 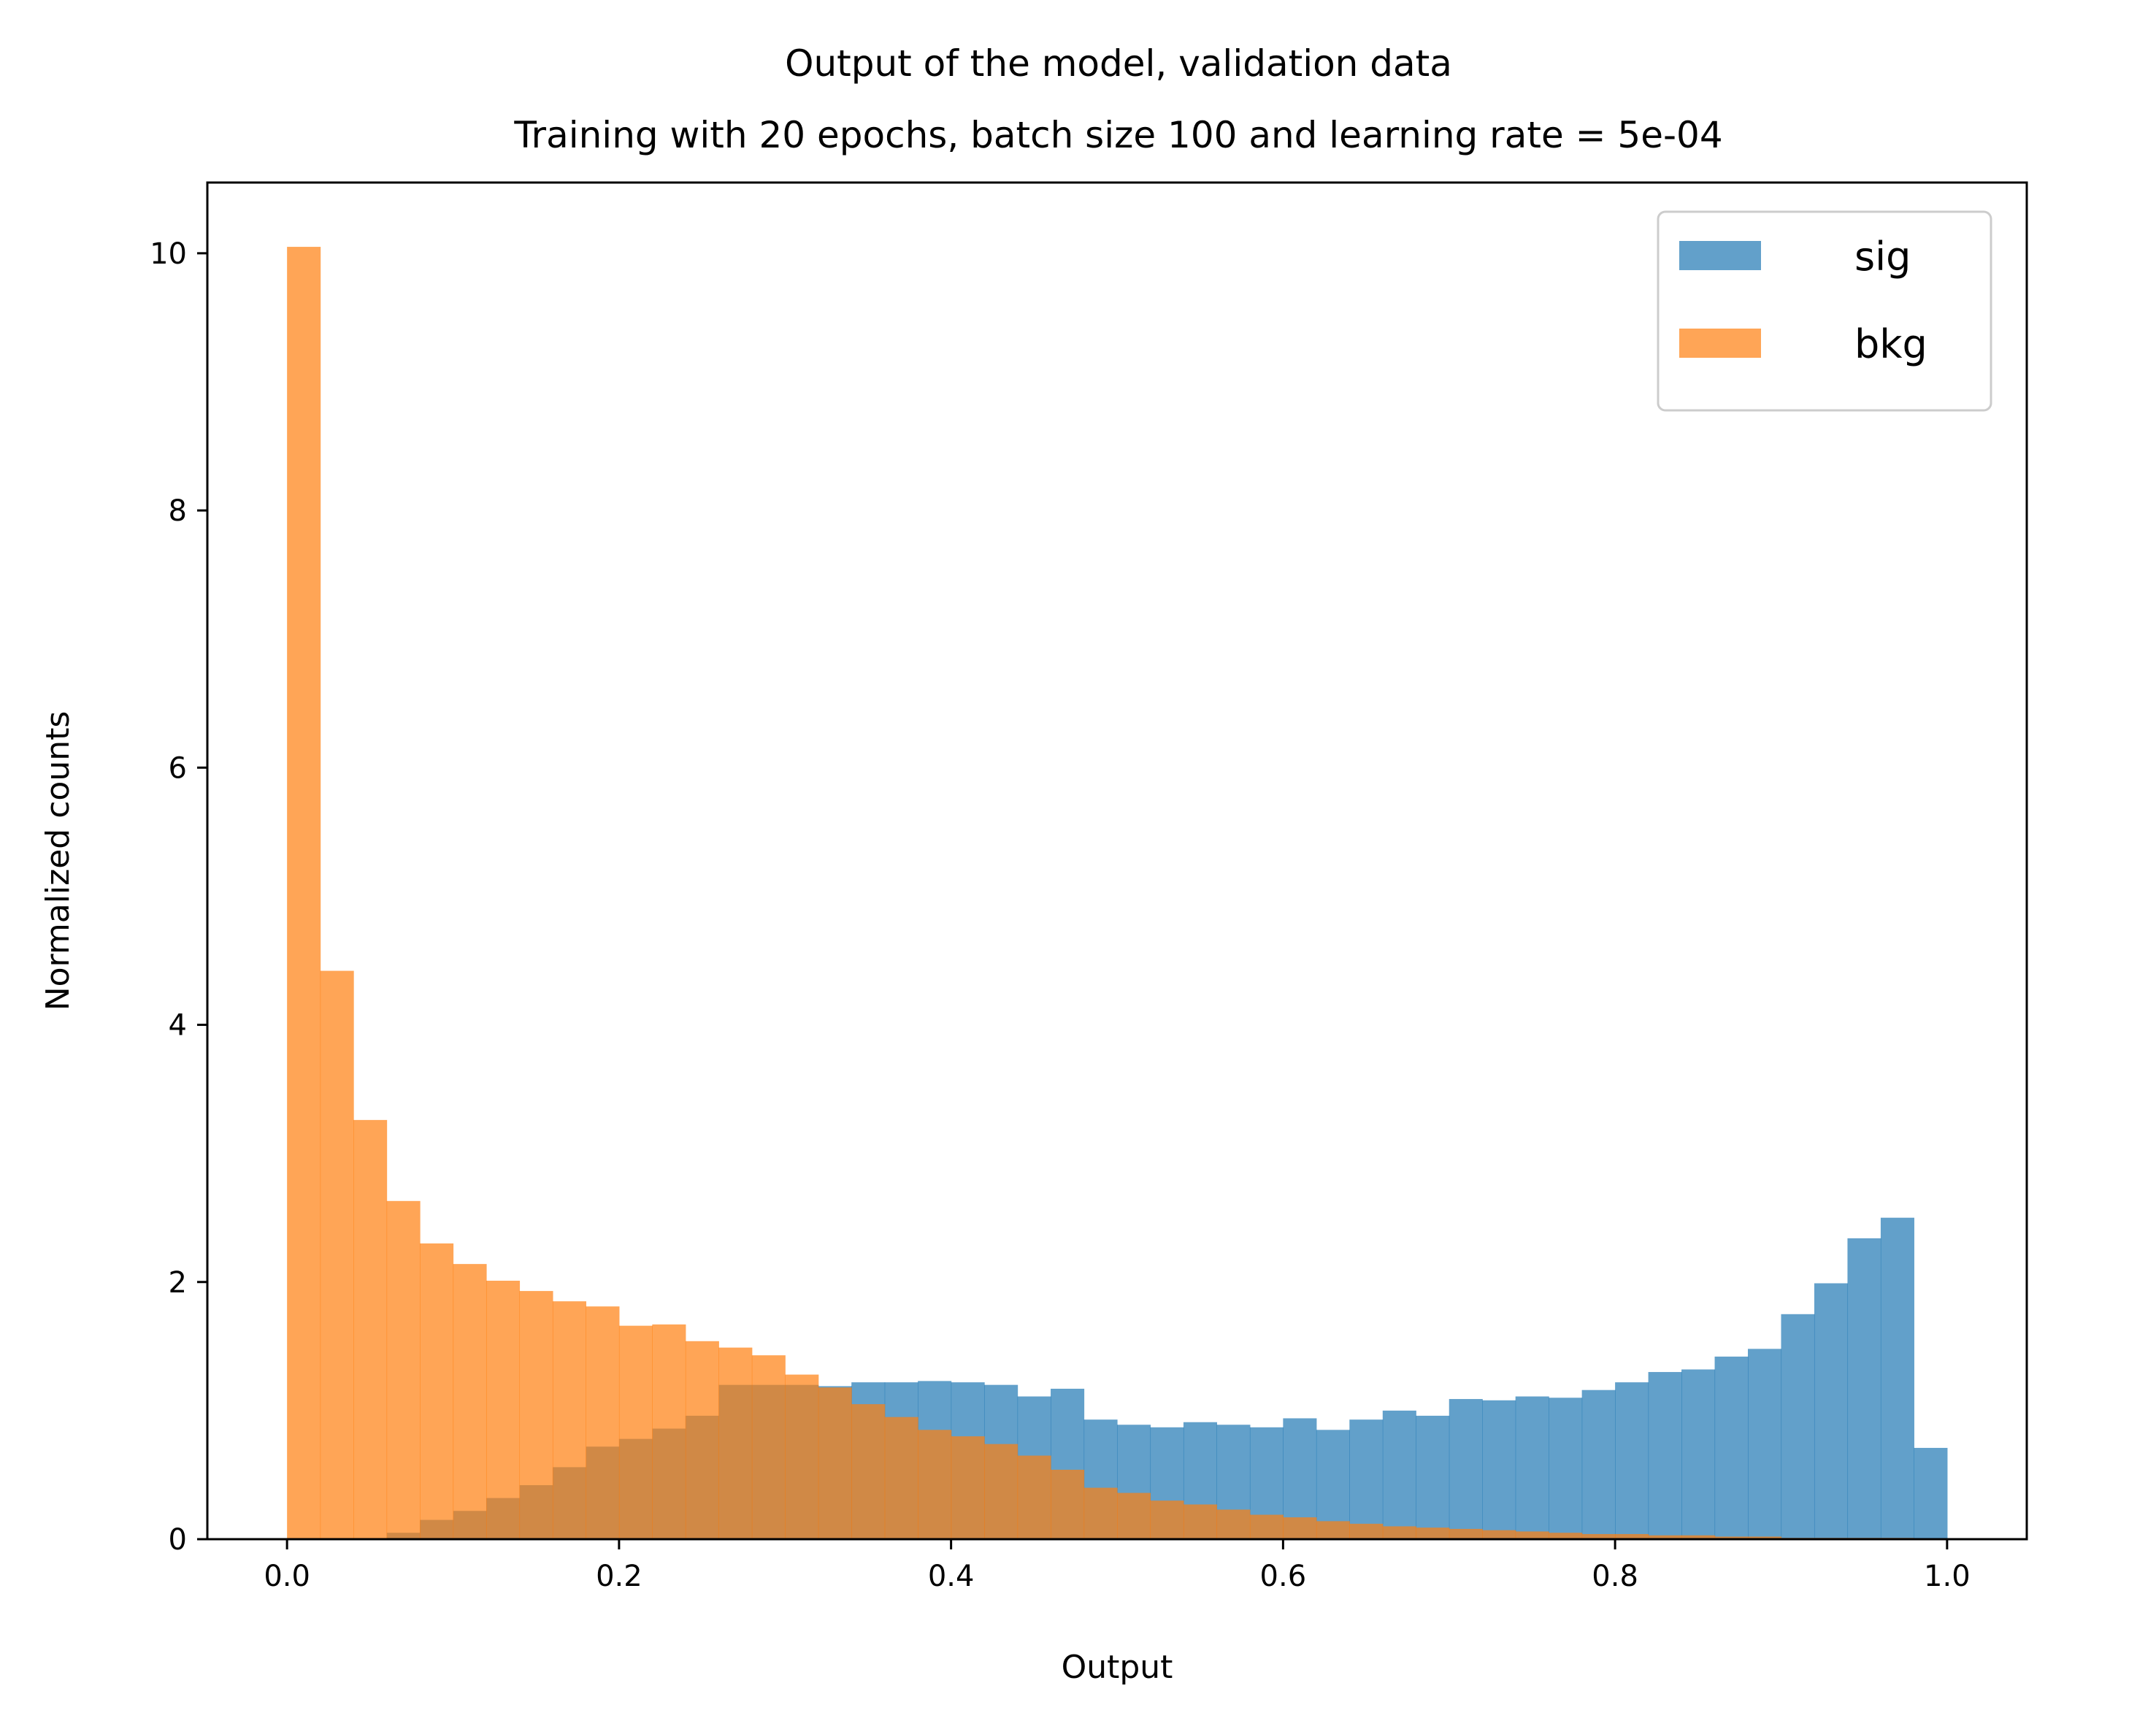 I want to click on x-axis-label: Output, so click(x=1117, y=1667).